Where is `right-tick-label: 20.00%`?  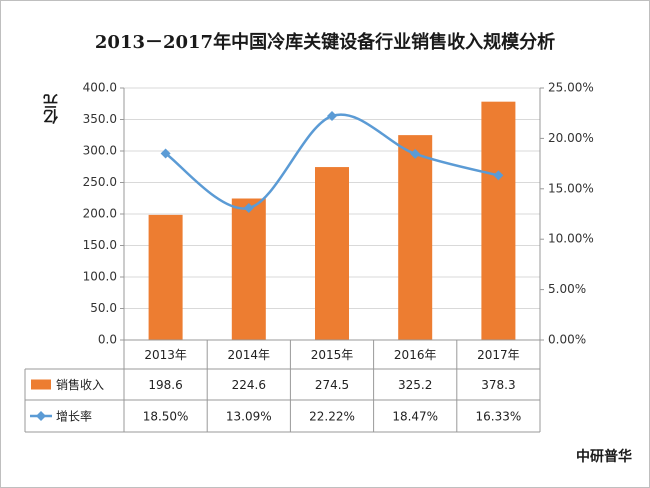 right-tick-label: 20.00% is located at coordinates (571, 138).